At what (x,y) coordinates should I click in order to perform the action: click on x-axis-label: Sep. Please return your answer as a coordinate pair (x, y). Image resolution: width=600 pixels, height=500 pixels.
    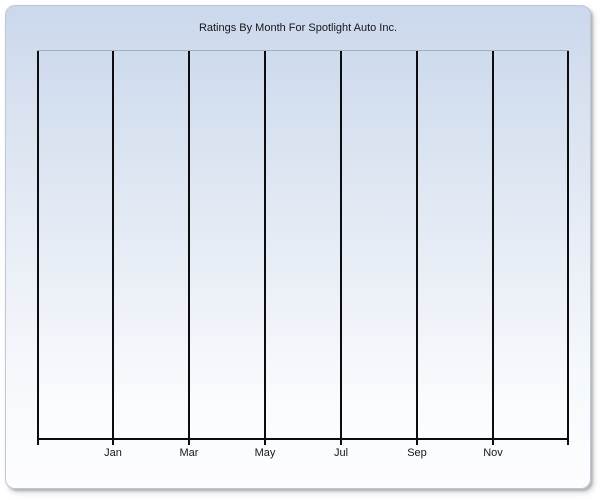
    Looking at the image, I should click on (417, 453).